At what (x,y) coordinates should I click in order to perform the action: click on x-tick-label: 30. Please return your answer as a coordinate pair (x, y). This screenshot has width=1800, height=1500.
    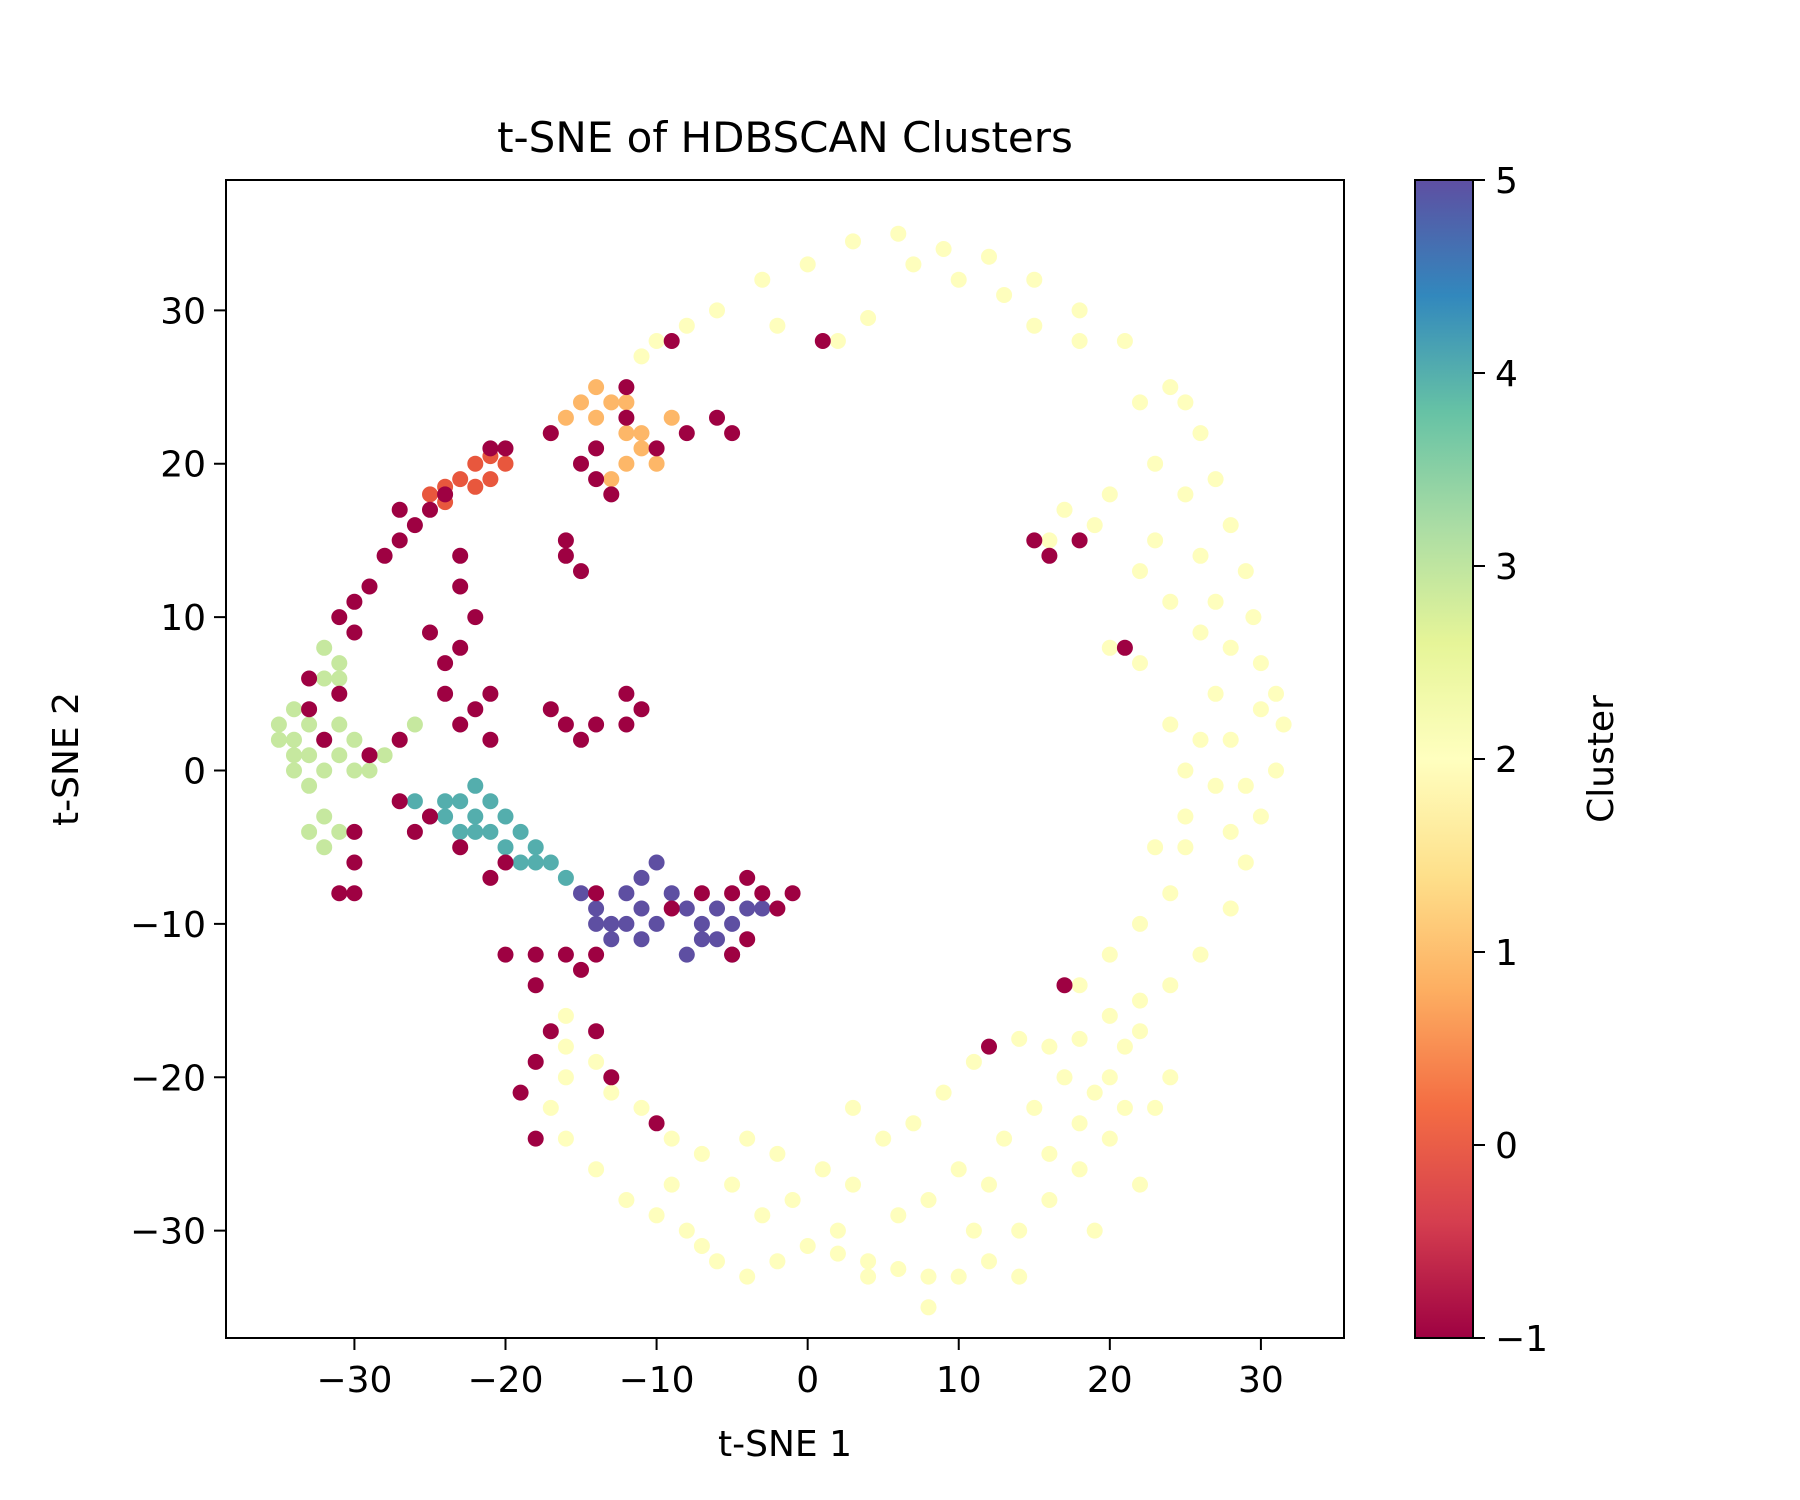
    Looking at the image, I should click on (1261, 1380).